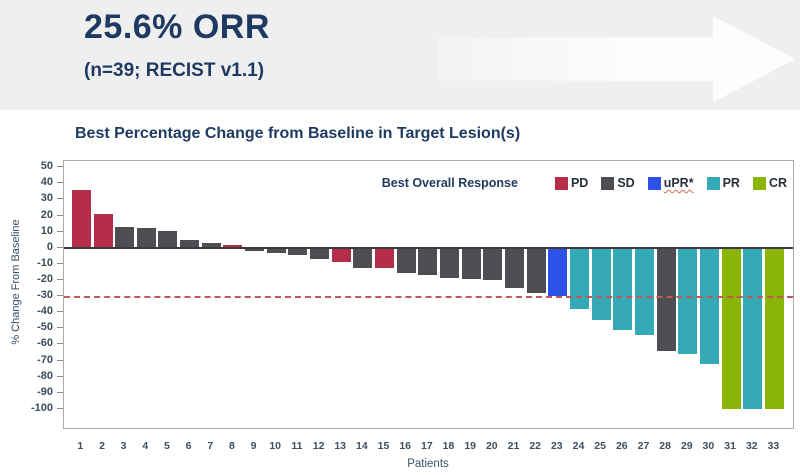 The height and width of the screenshot is (475, 800). I want to click on minus-30-reference-line, so click(428, 297).